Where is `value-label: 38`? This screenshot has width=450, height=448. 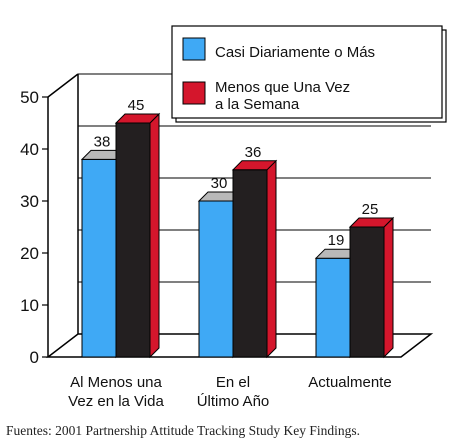
value-label: 38 is located at coordinates (102, 141).